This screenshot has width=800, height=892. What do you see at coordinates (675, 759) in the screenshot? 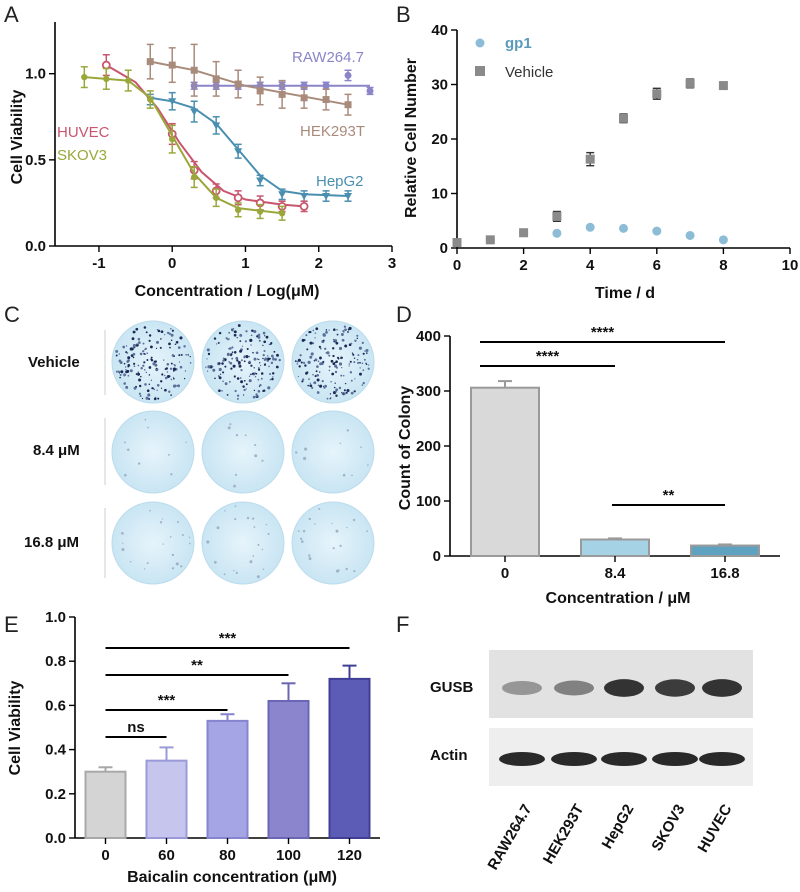
I see `actin-band` at bounding box center [675, 759].